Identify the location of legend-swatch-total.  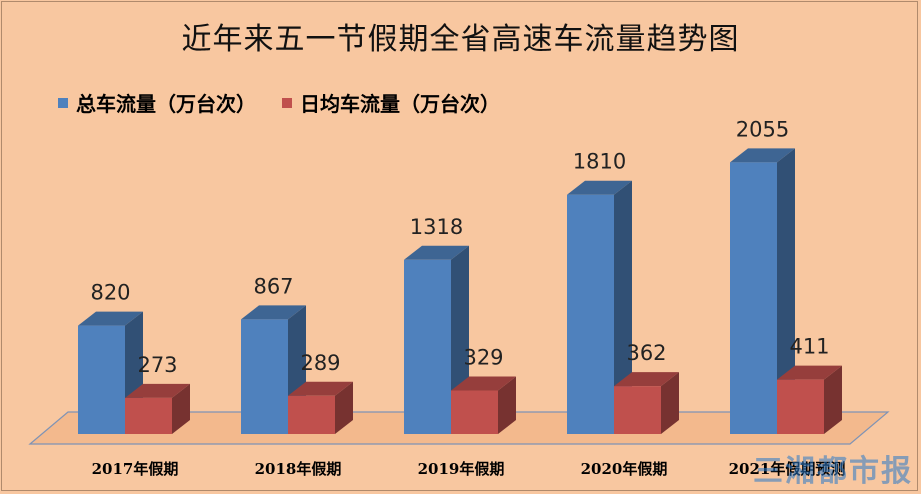
(63, 102).